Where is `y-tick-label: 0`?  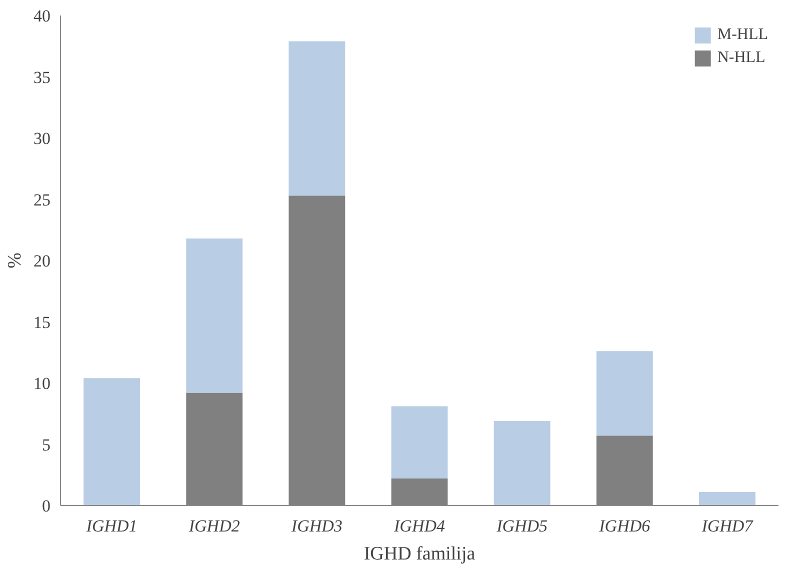
y-tick-label: 0 is located at coordinates (46, 506).